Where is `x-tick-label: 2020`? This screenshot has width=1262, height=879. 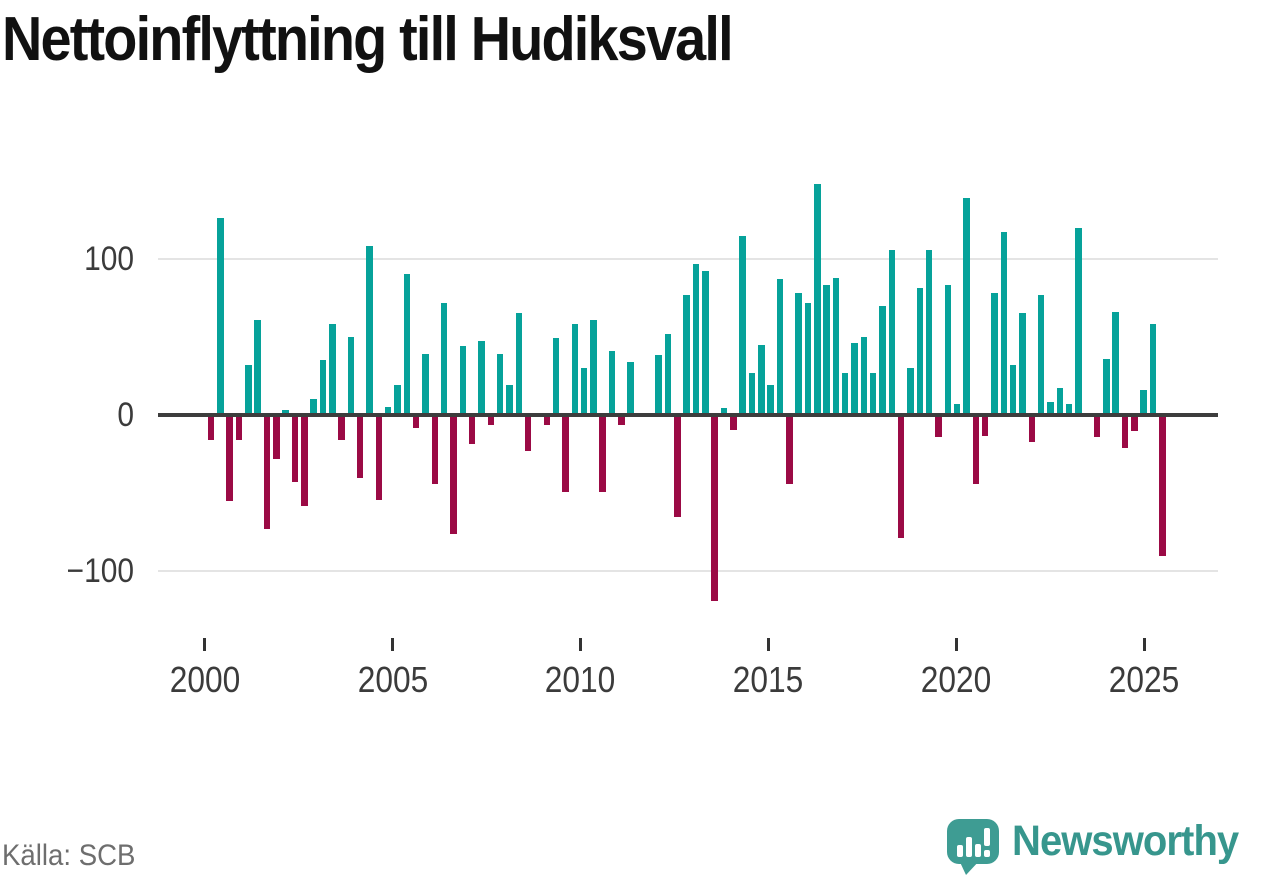 x-tick-label: 2020 is located at coordinates (956, 679).